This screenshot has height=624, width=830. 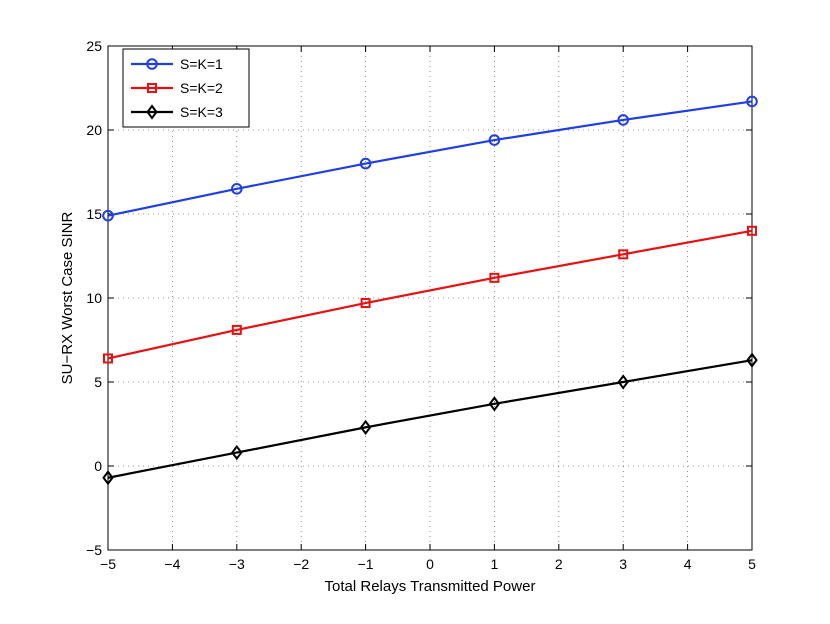 I want to click on x-tick-label: −3, so click(x=237, y=564).